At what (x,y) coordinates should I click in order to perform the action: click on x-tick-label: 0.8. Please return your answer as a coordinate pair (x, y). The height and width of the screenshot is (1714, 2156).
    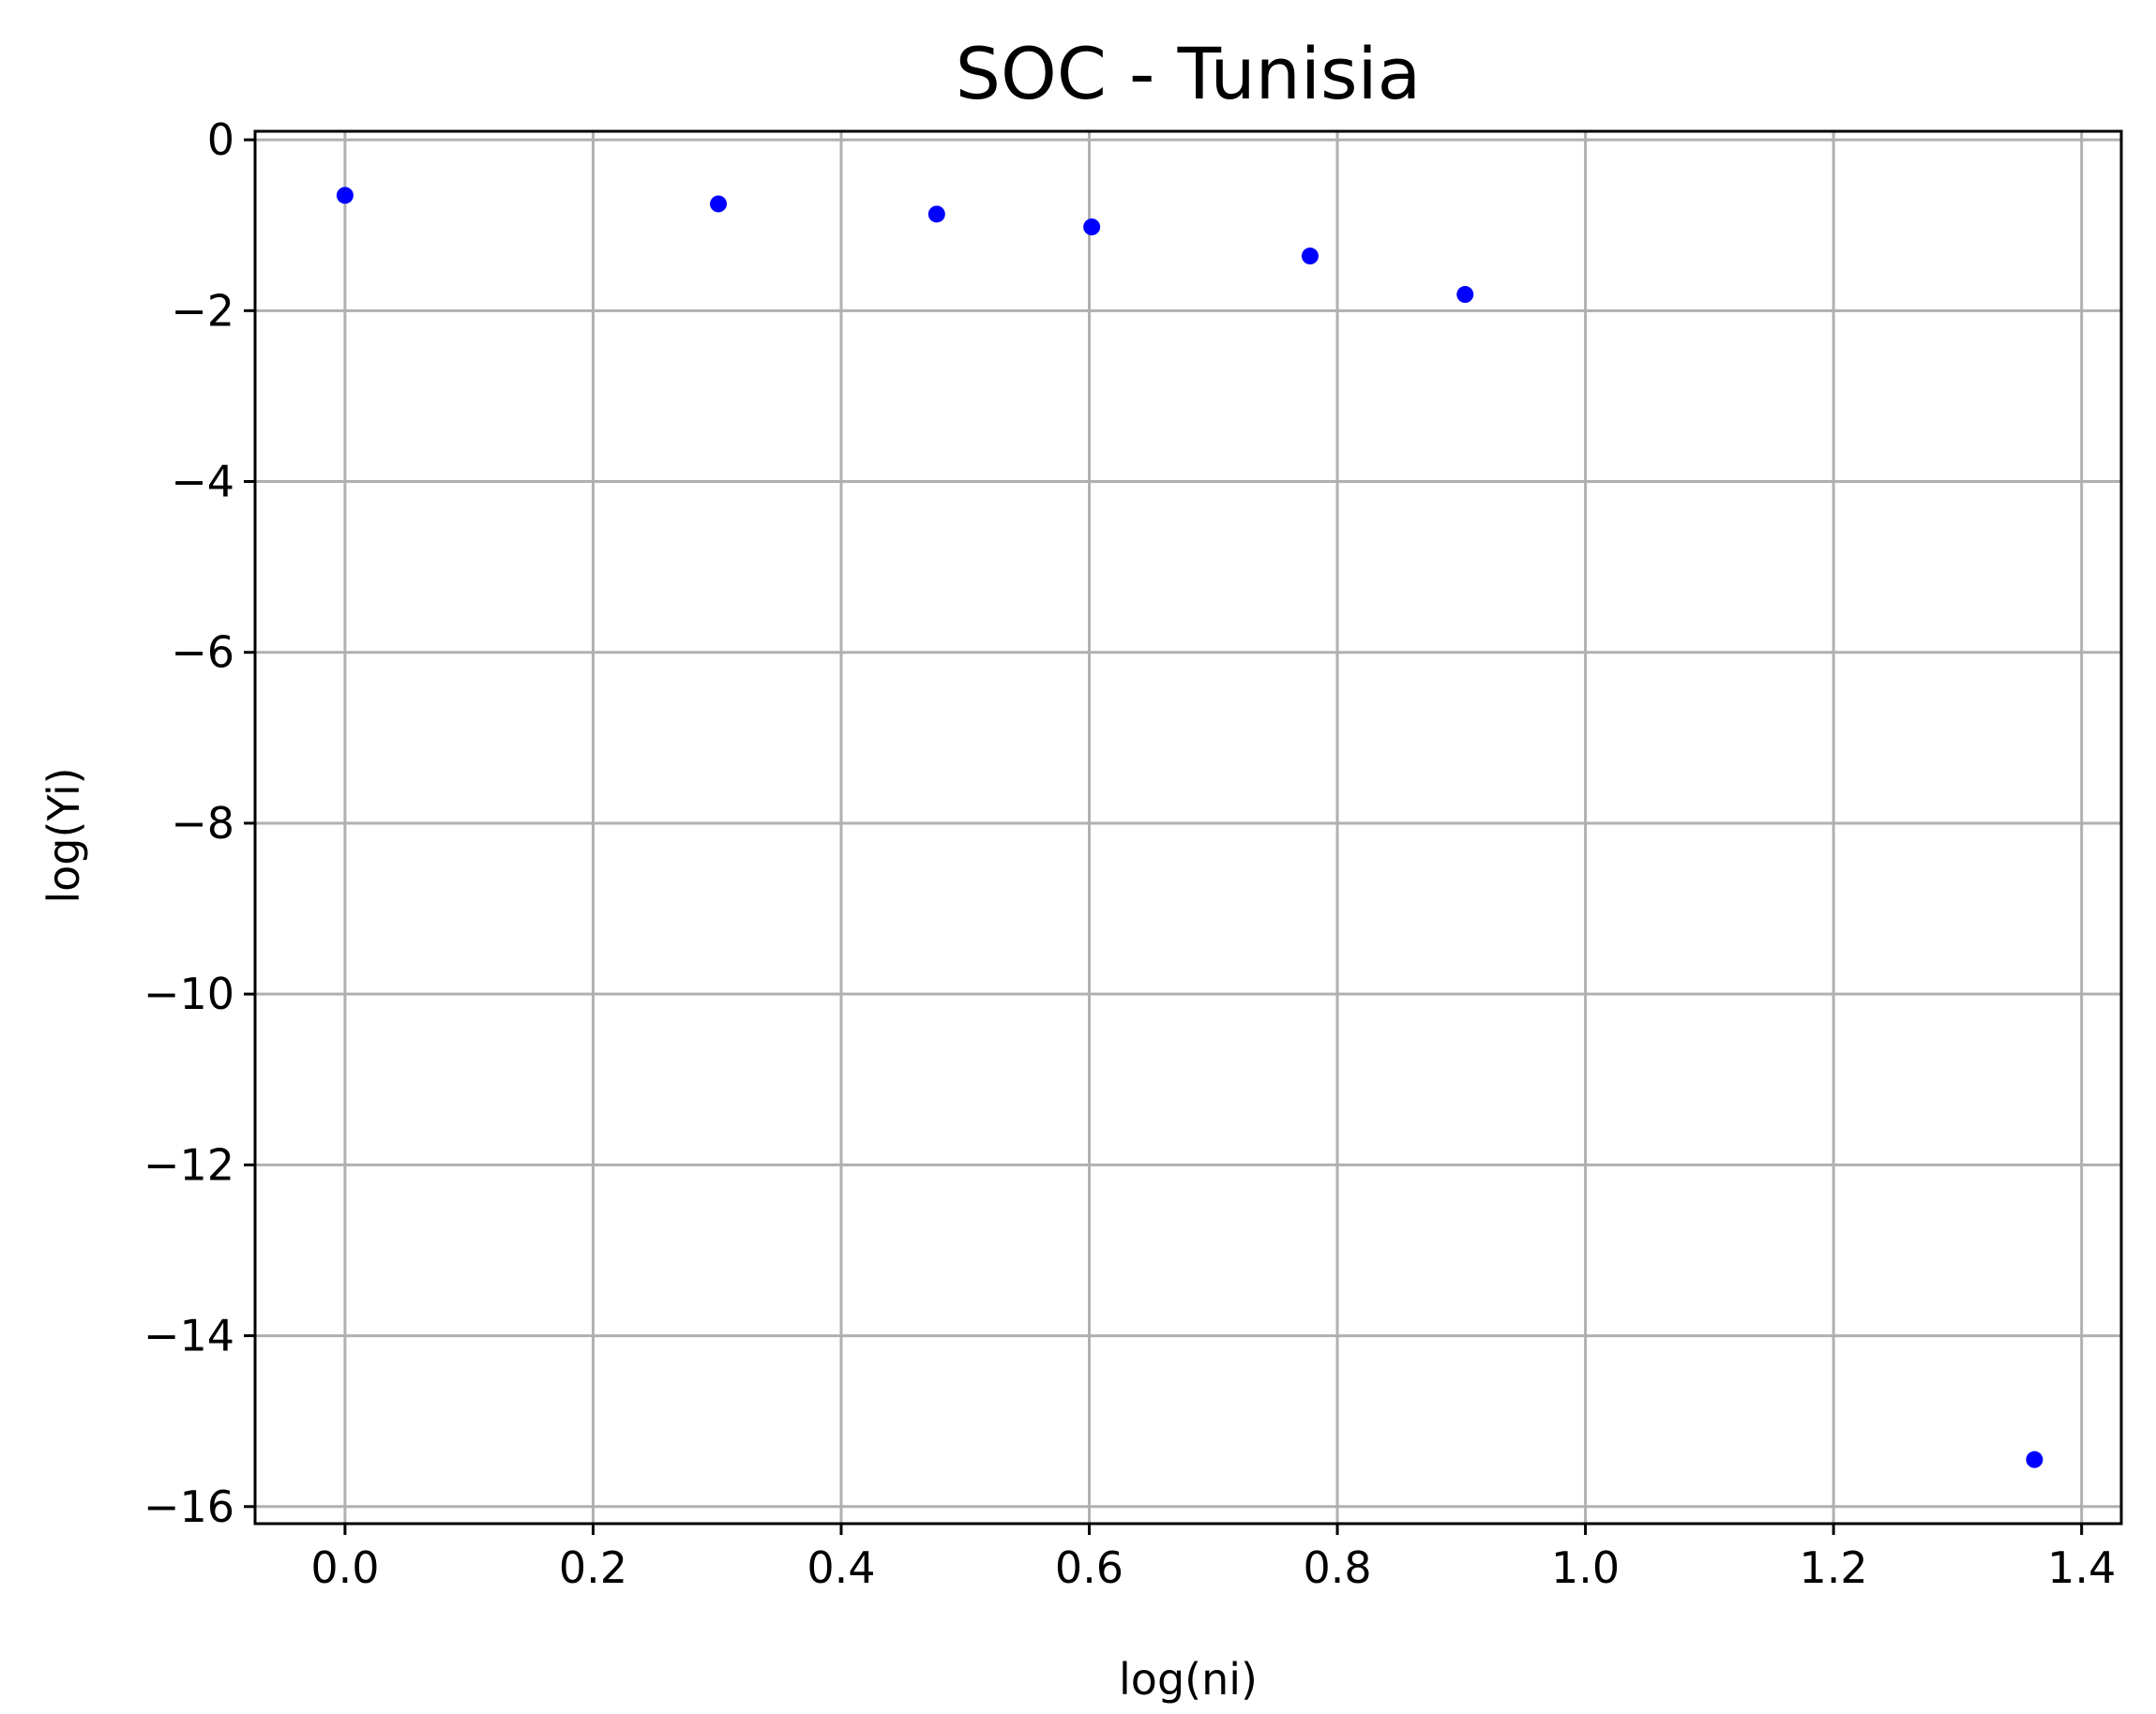
    Looking at the image, I should click on (1337, 1567).